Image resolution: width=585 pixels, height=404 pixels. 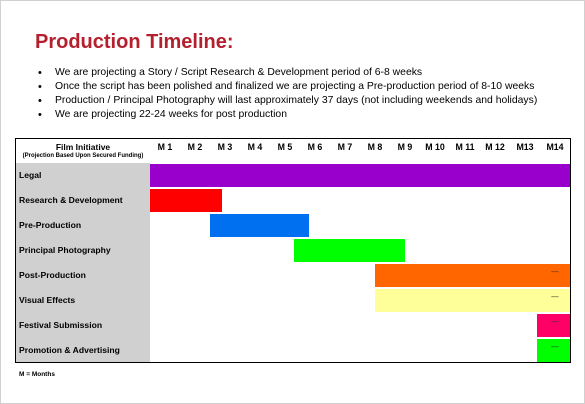 I want to click on month-header: M 11, so click(x=465, y=147).